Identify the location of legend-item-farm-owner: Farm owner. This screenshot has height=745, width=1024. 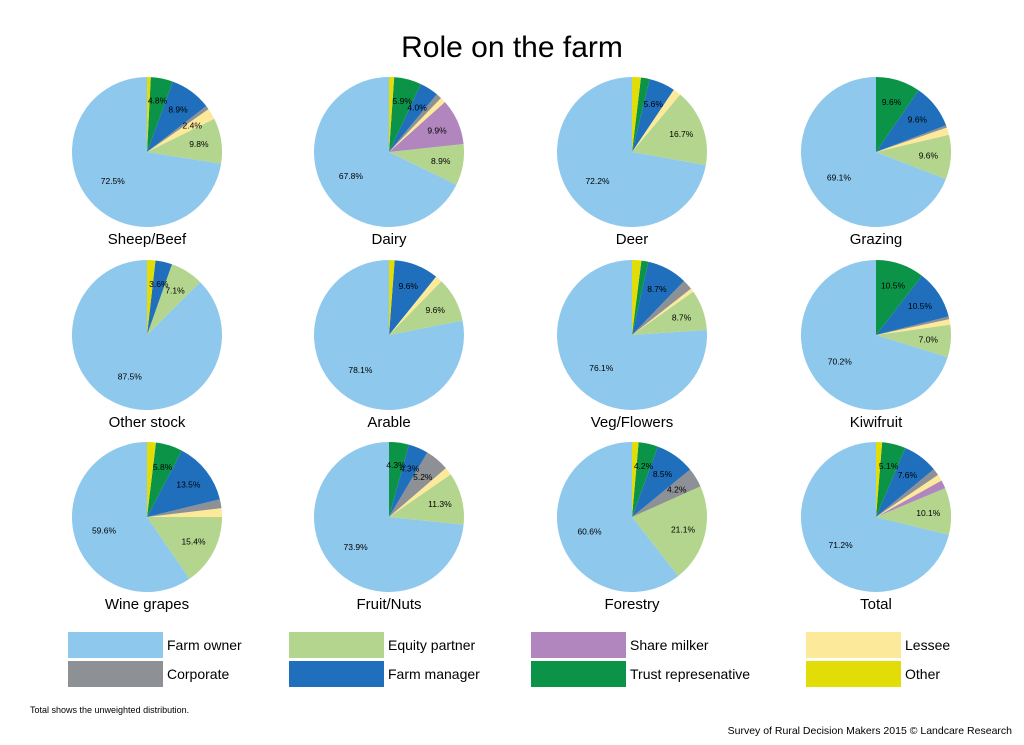
(155, 645).